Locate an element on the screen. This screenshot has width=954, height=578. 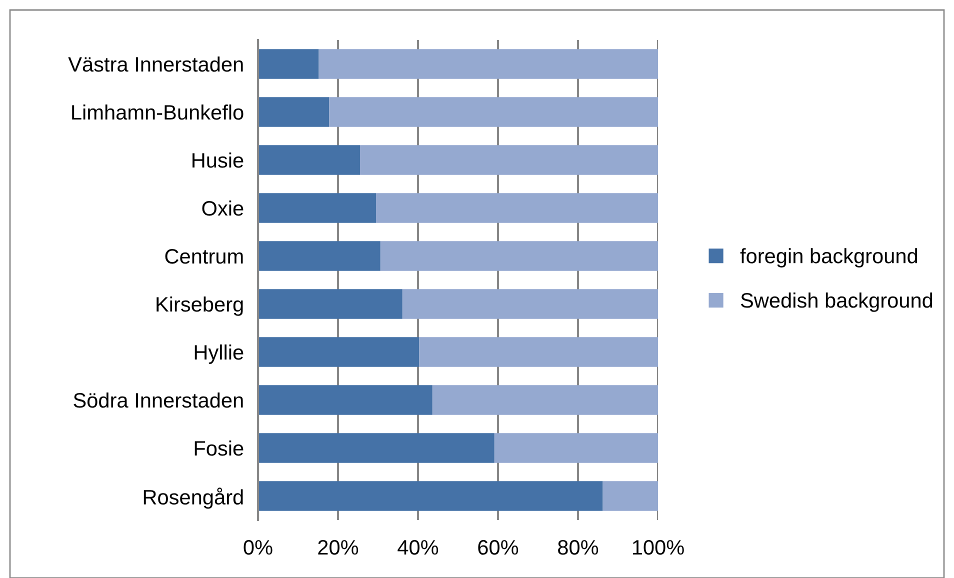
x-tick-label: 20% is located at coordinates (338, 547).